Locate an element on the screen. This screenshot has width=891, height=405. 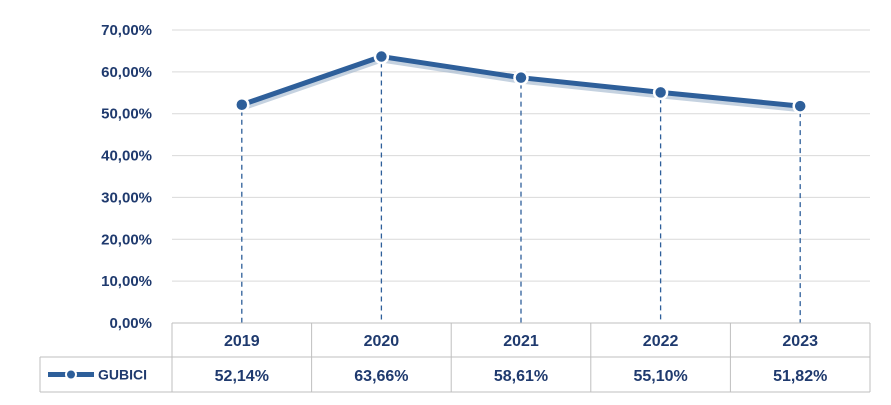
data-table-value: 52,14% is located at coordinates (242, 376).